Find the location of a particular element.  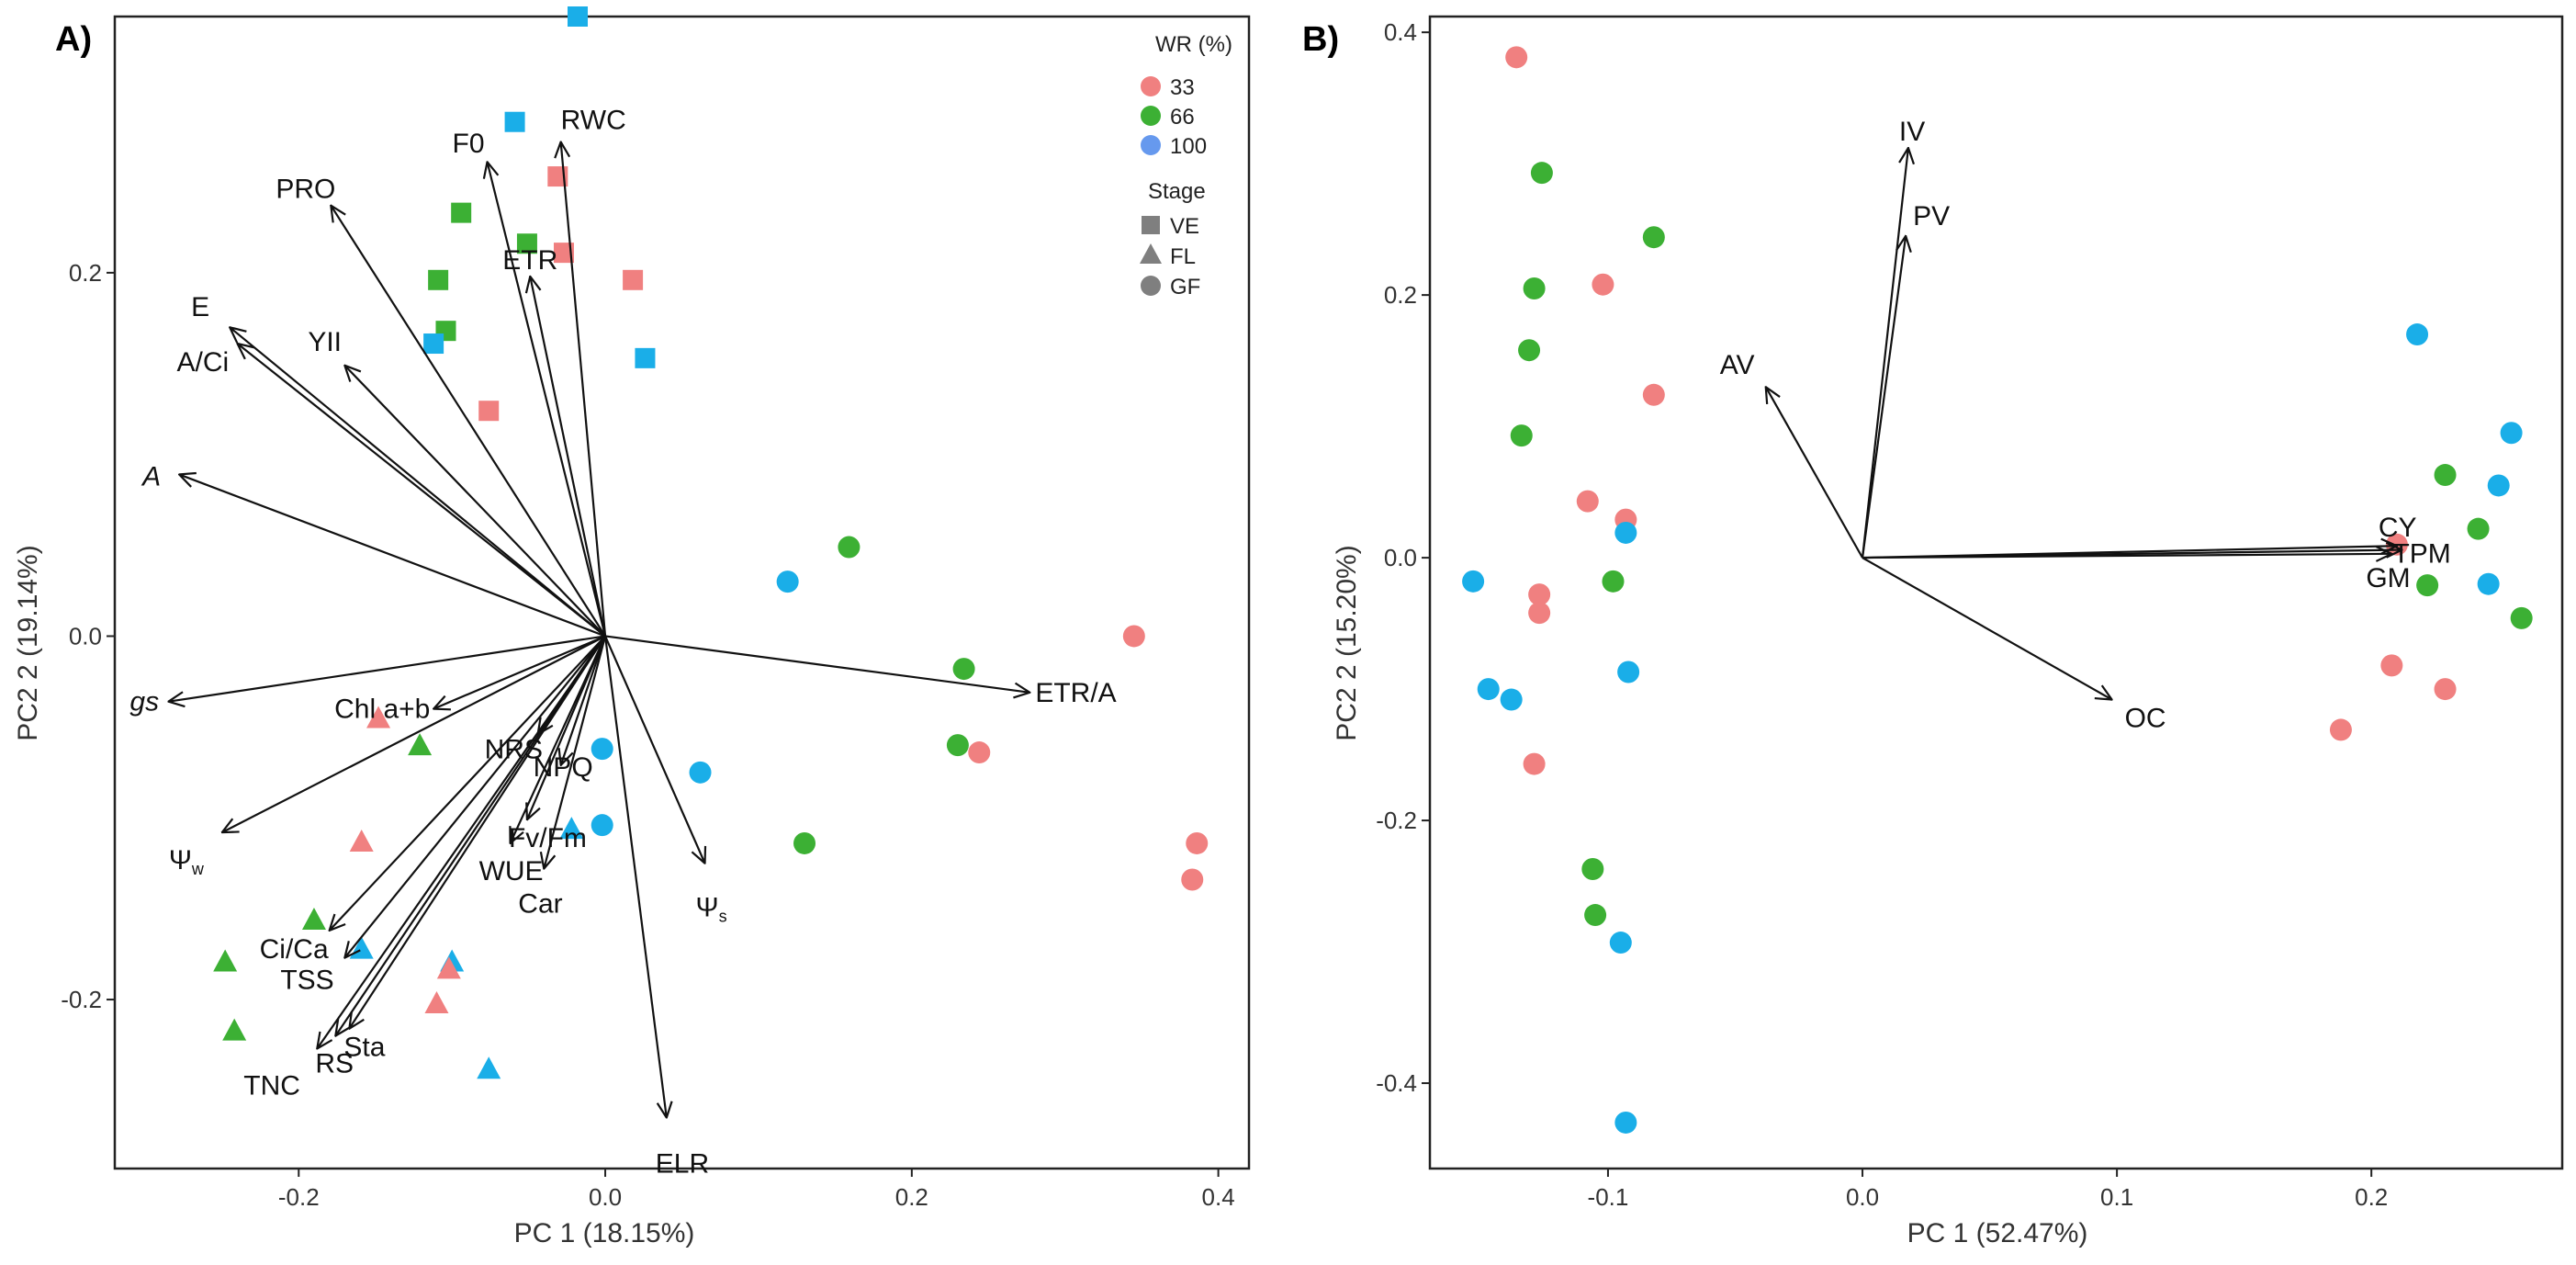

panel-a-x-tick-label: 0.4 is located at coordinates (1218, 1197).